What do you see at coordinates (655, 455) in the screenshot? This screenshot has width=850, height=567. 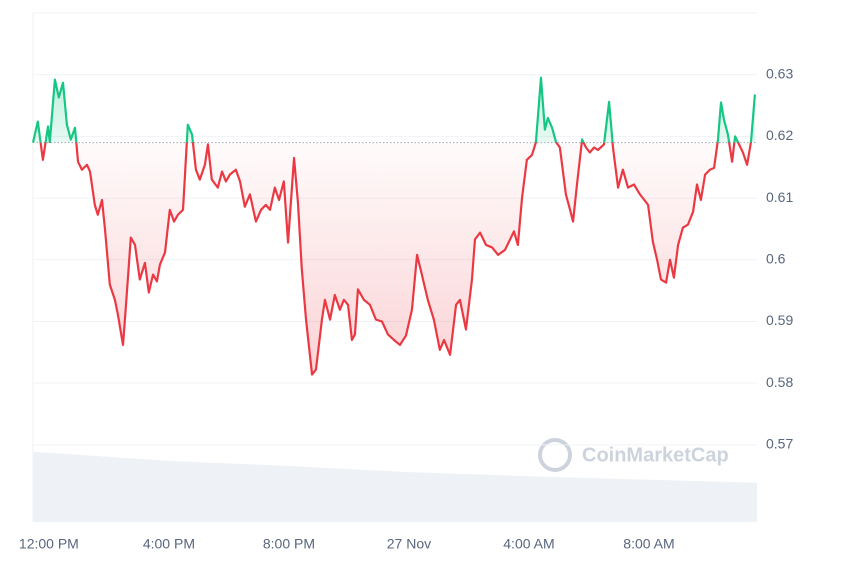 I see `watermark-text: CoinMarketCap` at bounding box center [655, 455].